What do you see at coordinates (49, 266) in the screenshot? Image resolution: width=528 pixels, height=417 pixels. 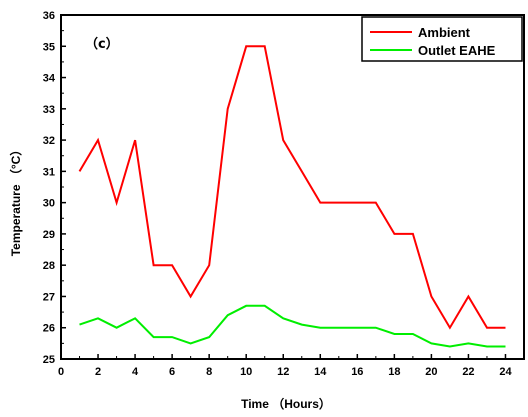 I see `y-tick-label: 28` at bounding box center [49, 266].